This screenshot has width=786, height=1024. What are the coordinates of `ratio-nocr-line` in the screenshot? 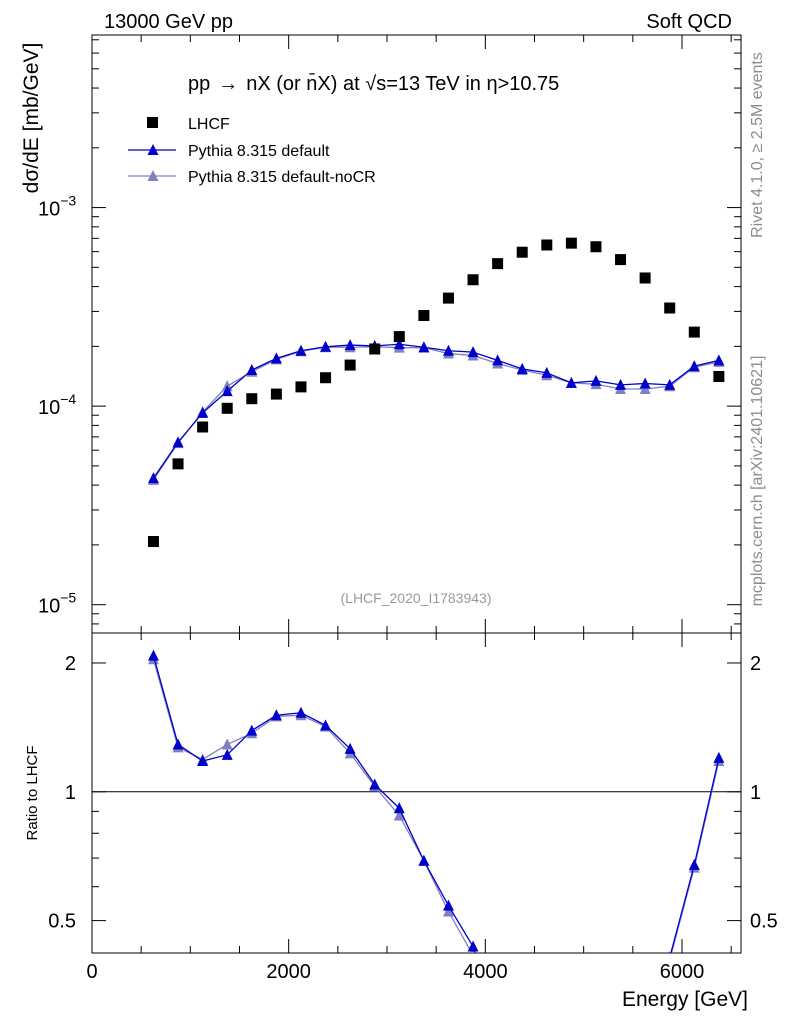 It's located at (312, 806).